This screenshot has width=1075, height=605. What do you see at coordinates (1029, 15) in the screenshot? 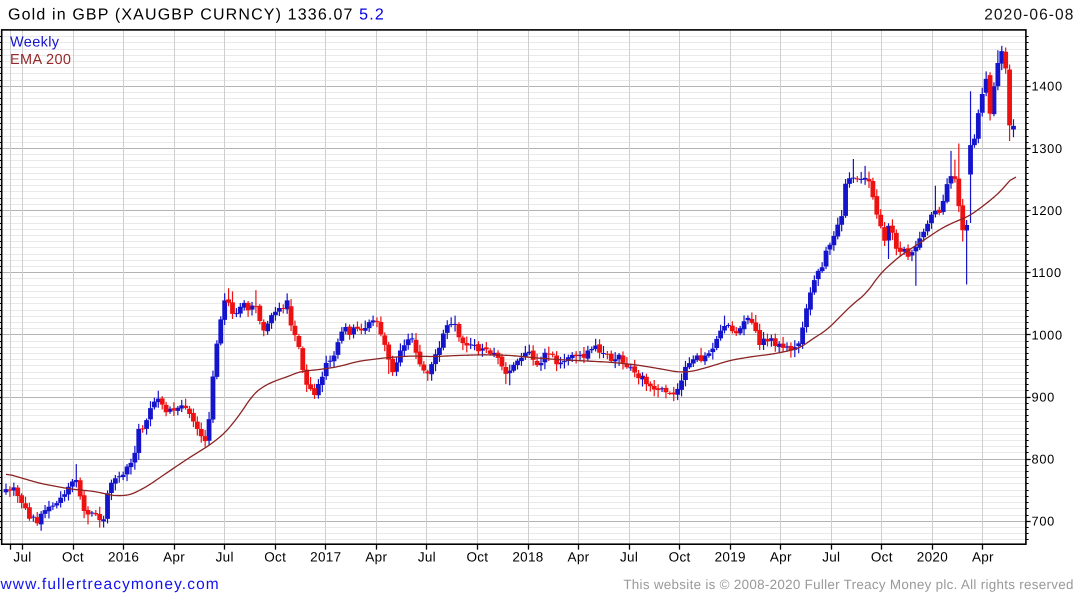
I see `svg-text: 2020-06-08` at bounding box center [1029, 15].